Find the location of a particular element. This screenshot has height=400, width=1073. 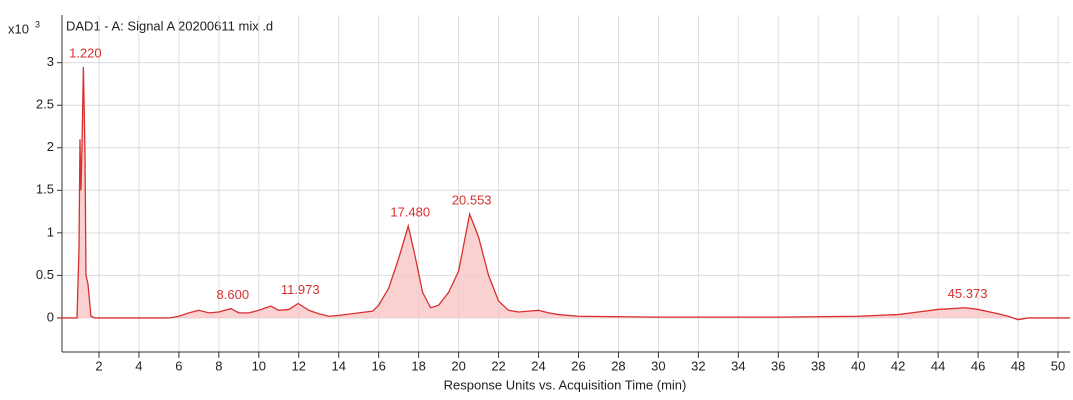

x-tick-label: 6 is located at coordinates (178, 365).